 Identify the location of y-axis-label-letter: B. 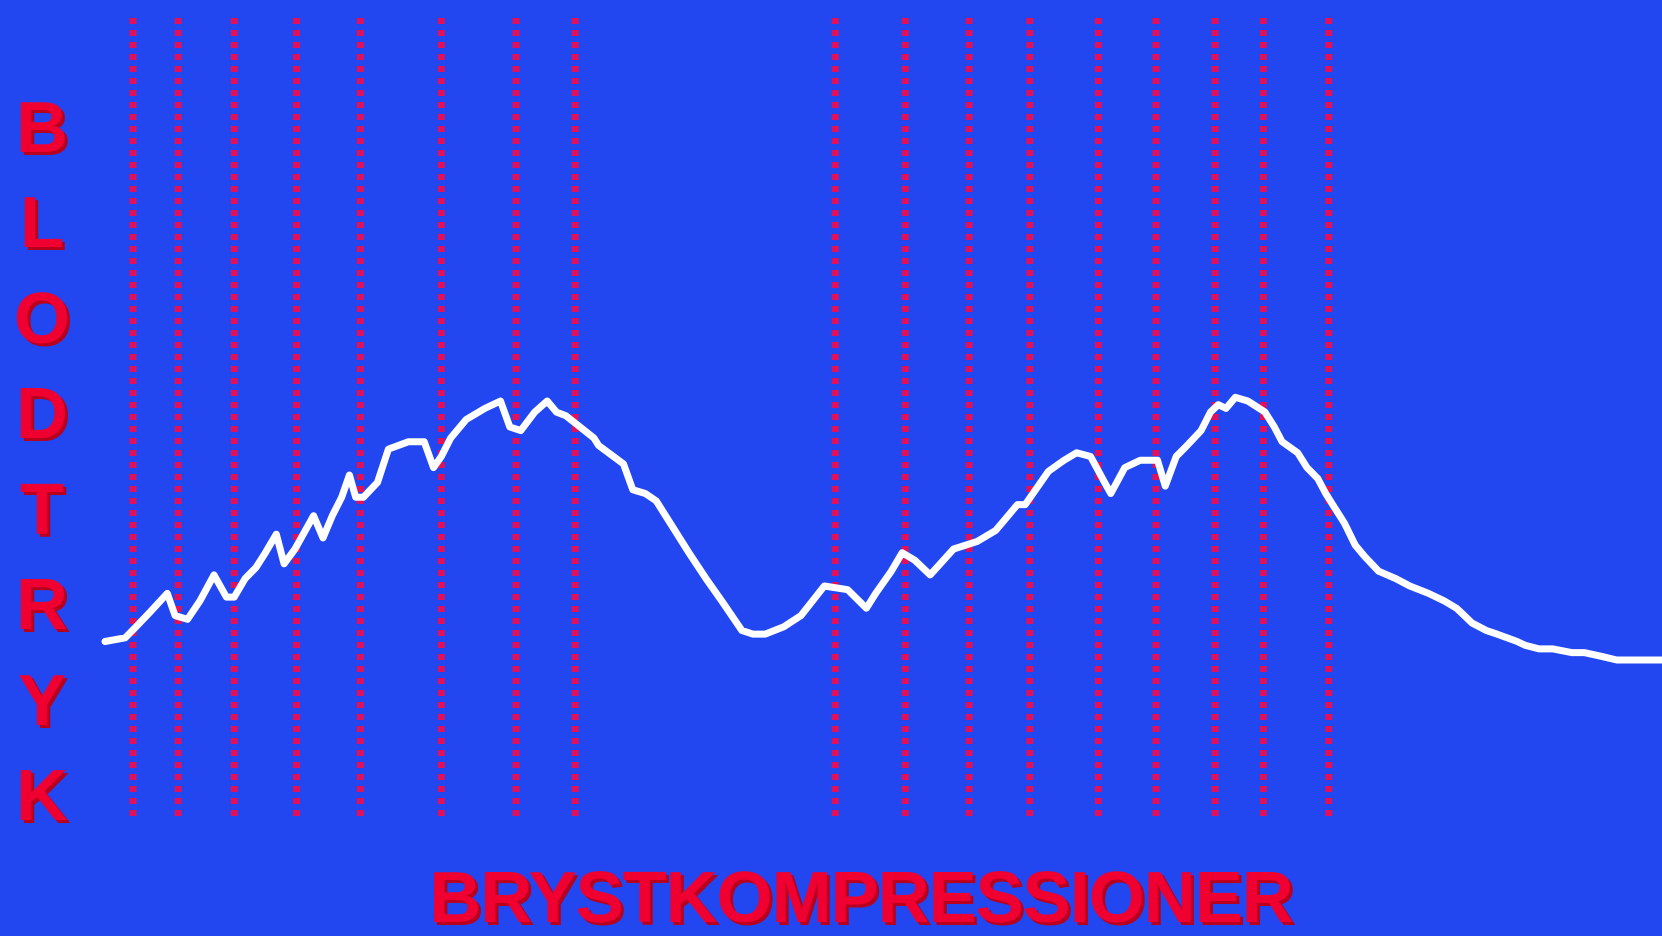
(42, 128).